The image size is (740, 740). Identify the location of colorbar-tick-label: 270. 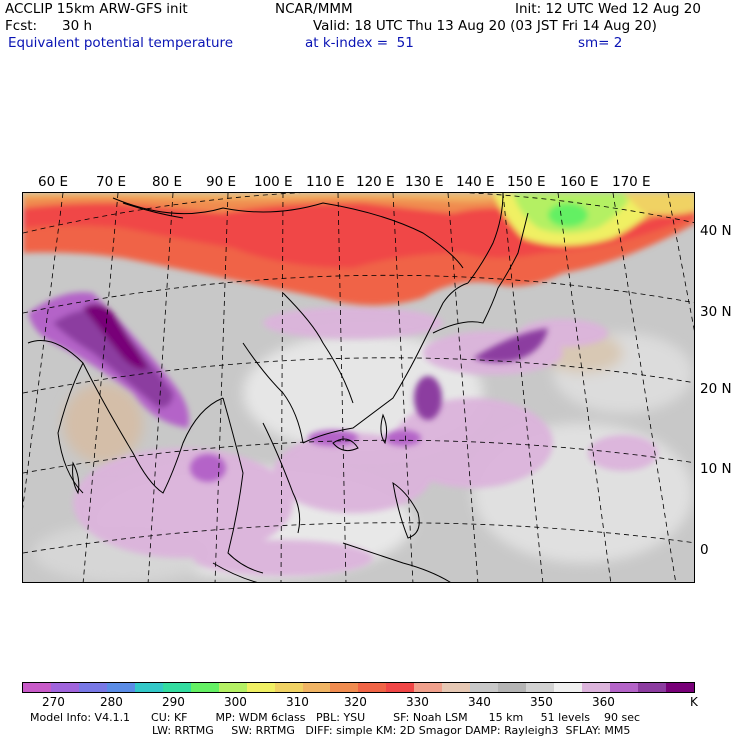
(53, 702).